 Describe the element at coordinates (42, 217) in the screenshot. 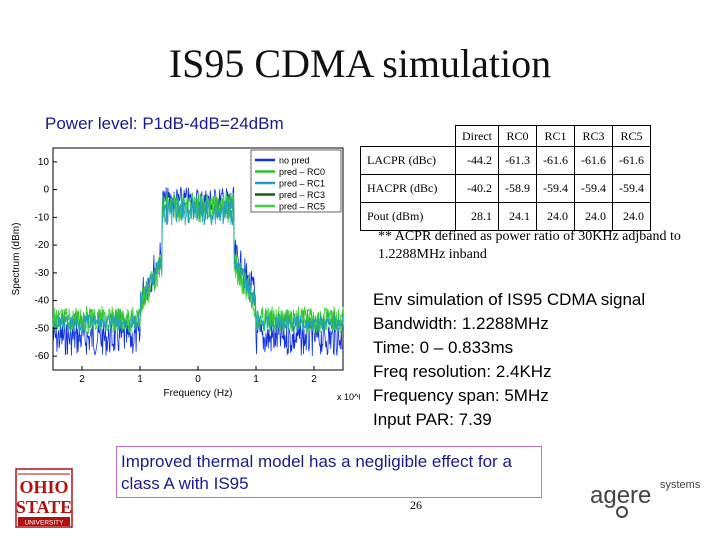

I see `y-tick-label: -10` at that location.